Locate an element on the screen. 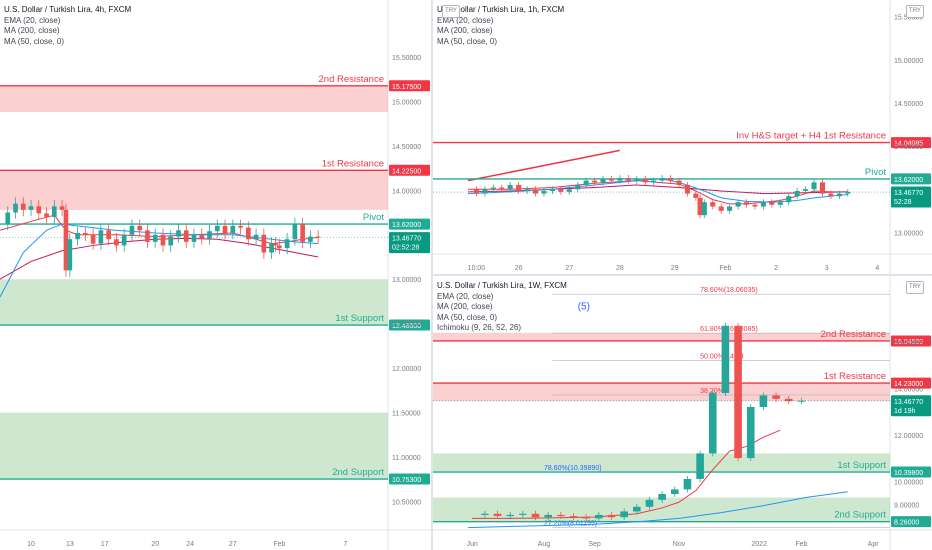  fib-level-label: 78.60%(18.06035) is located at coordinates (729, 290).